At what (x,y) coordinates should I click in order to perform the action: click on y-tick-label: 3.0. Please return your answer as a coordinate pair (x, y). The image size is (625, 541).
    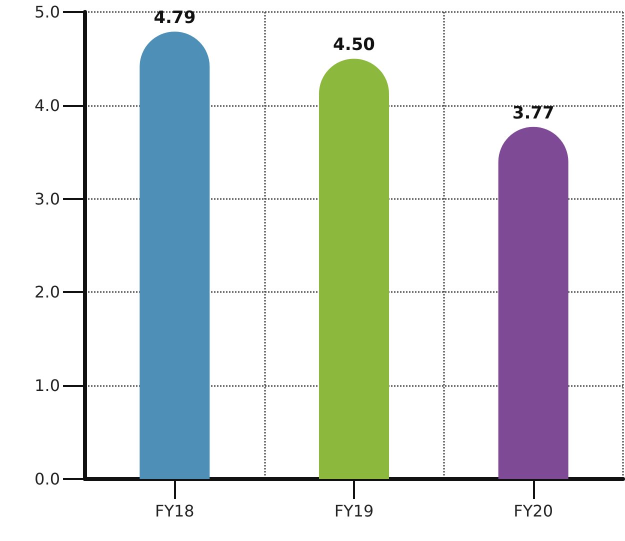
    Looking at the image, I should click on (47, 198).